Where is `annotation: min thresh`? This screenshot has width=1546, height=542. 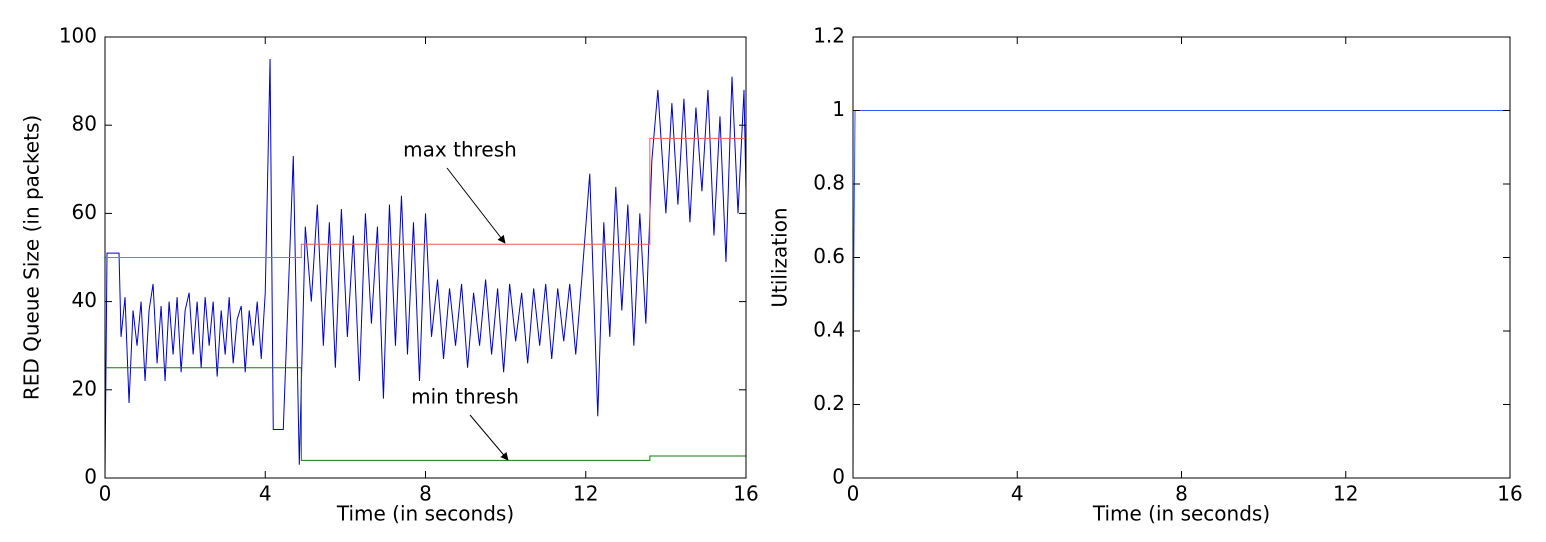 annotation: min thresh is located at coordinates (465, 397).